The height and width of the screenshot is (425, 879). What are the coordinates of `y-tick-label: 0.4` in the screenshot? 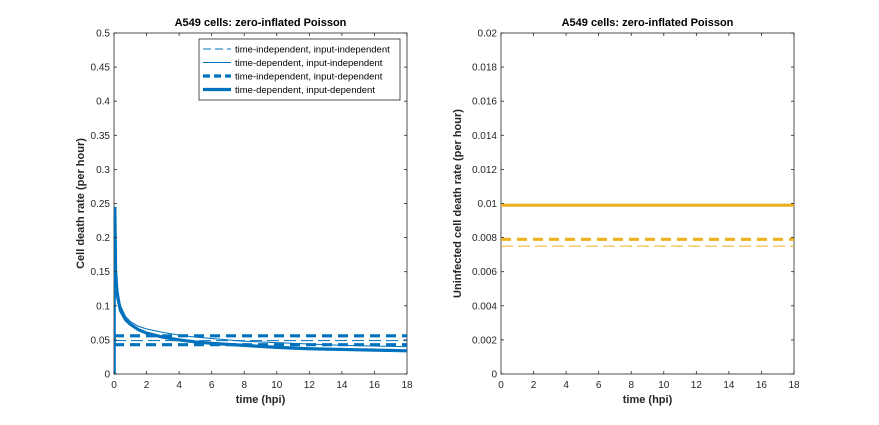 It's located at (103, 102).